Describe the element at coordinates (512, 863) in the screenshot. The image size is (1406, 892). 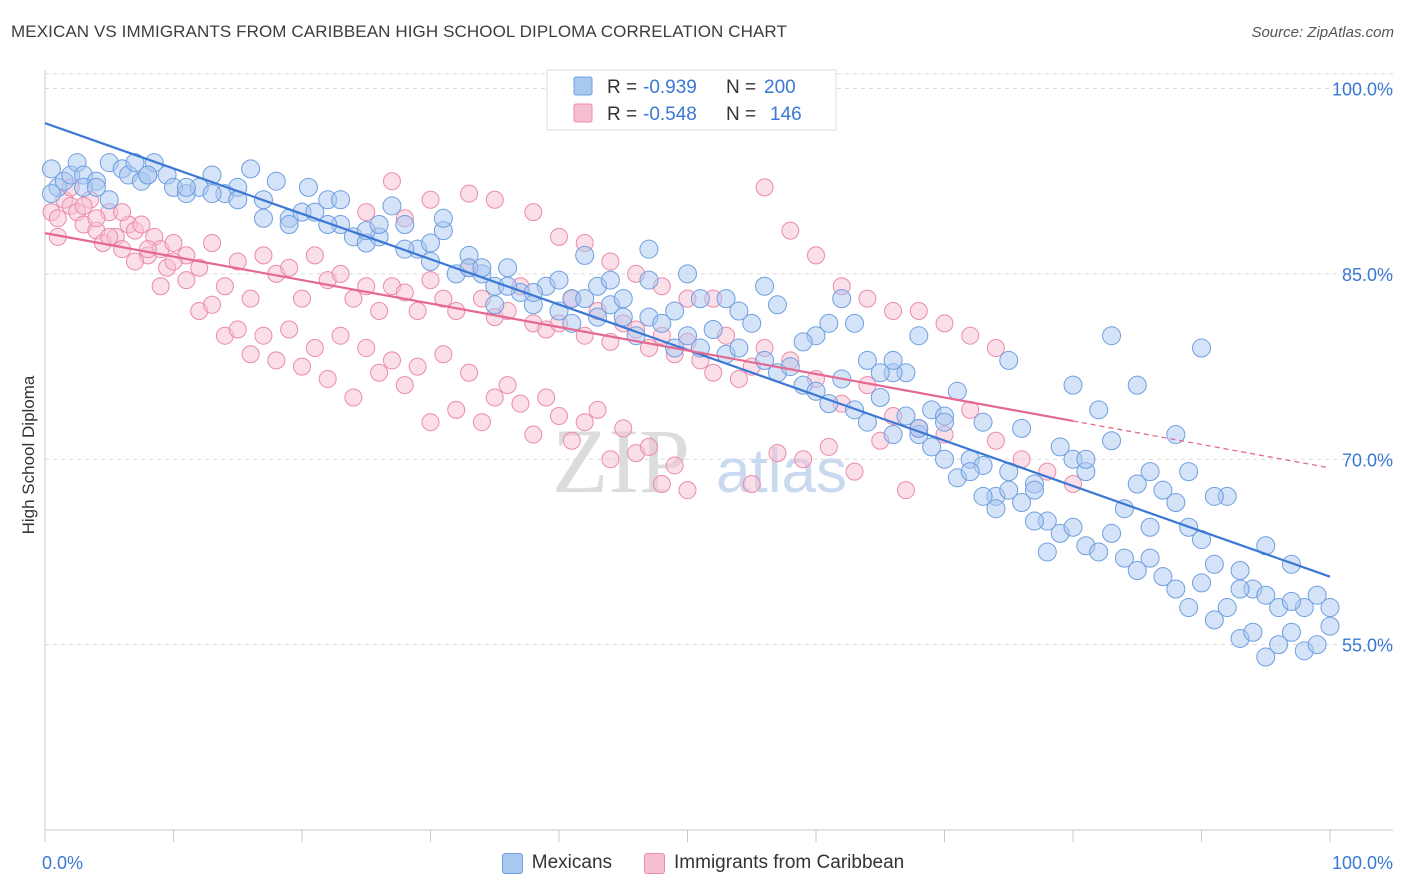
I see `legend-swatch-mexicans` at that location.